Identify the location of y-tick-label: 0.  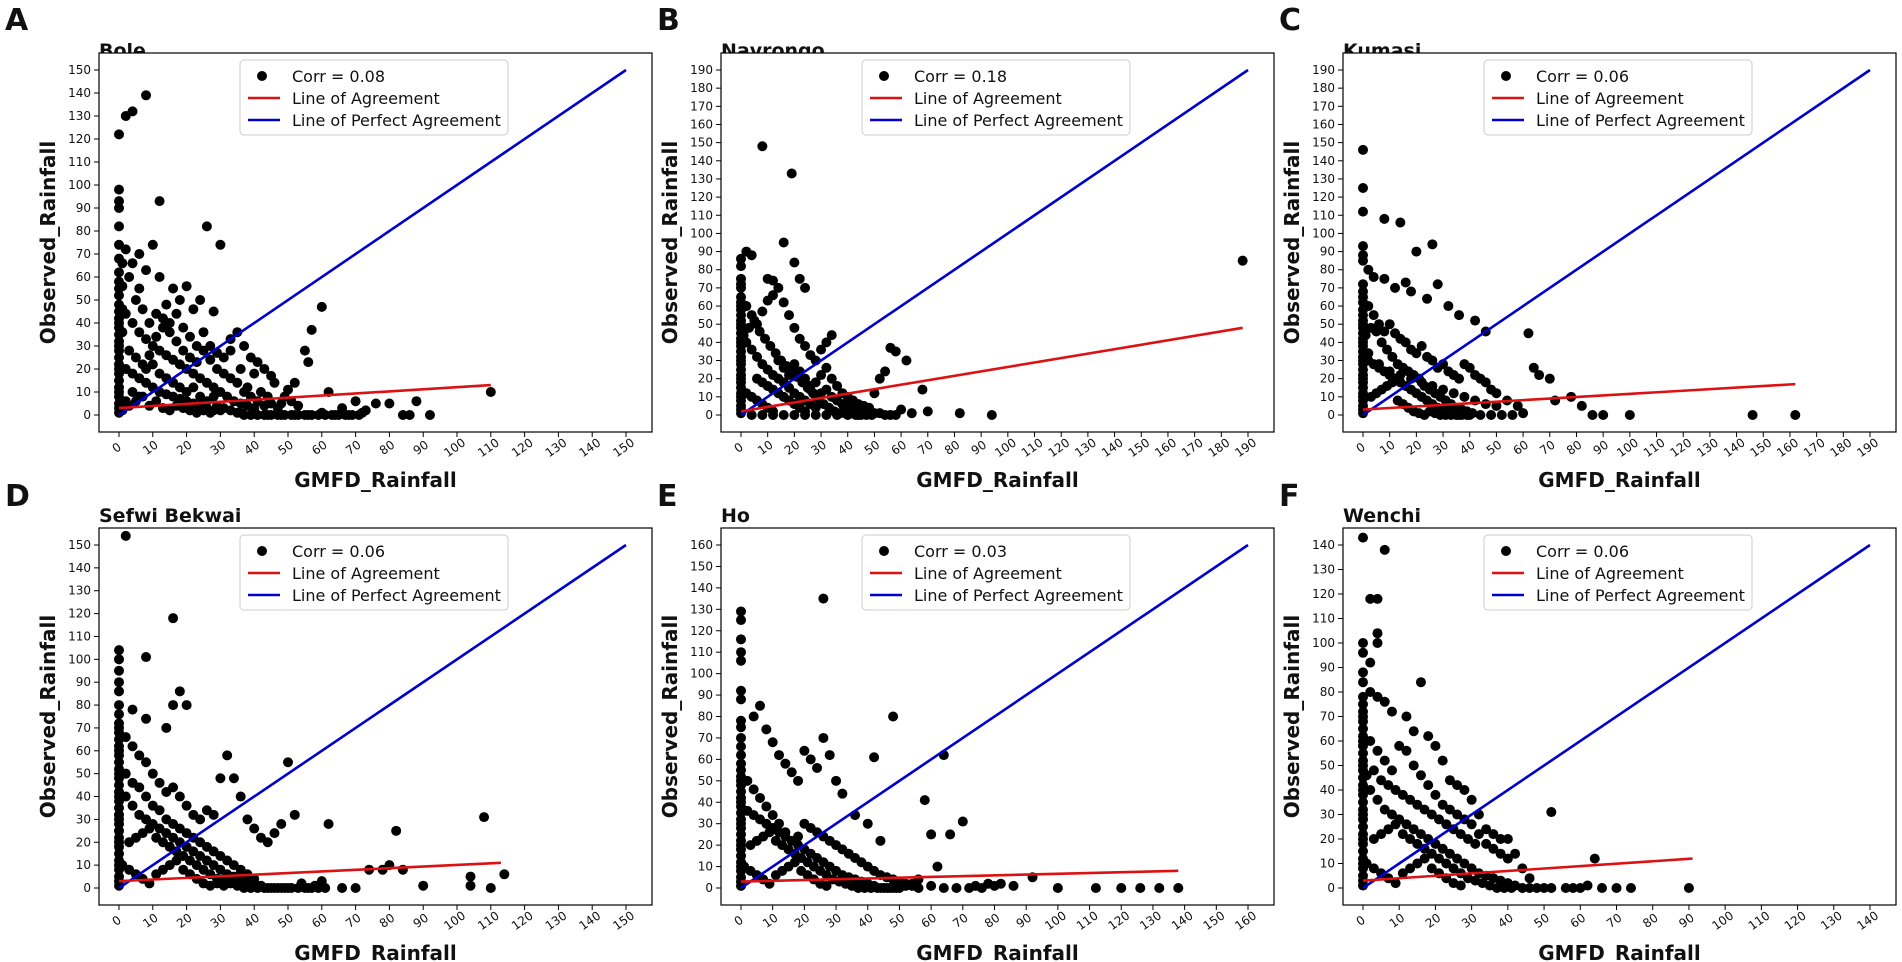
(709, 415).